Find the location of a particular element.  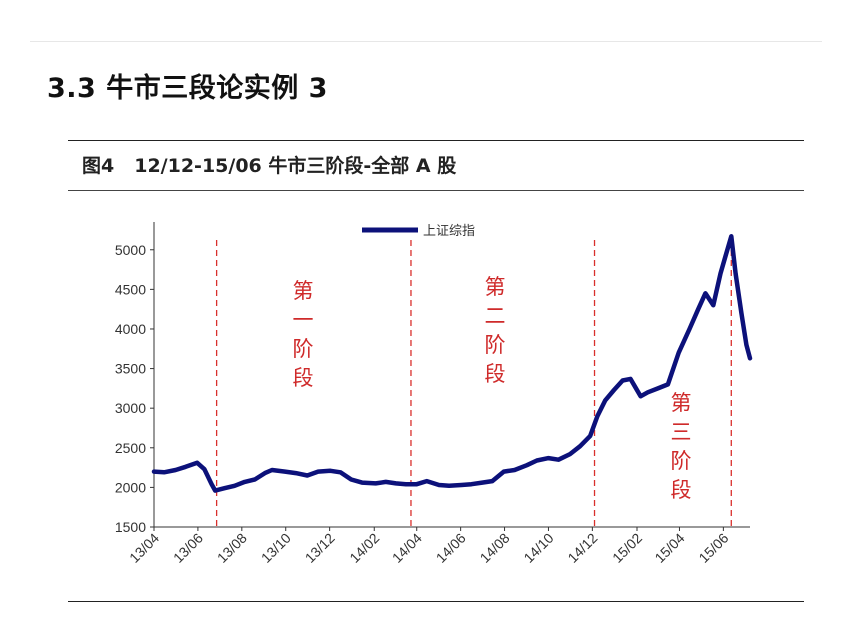

figure-caption-text: 12/12-15/06 牛市三阶段-全部 A 股 is located at coordinates (295, 166).